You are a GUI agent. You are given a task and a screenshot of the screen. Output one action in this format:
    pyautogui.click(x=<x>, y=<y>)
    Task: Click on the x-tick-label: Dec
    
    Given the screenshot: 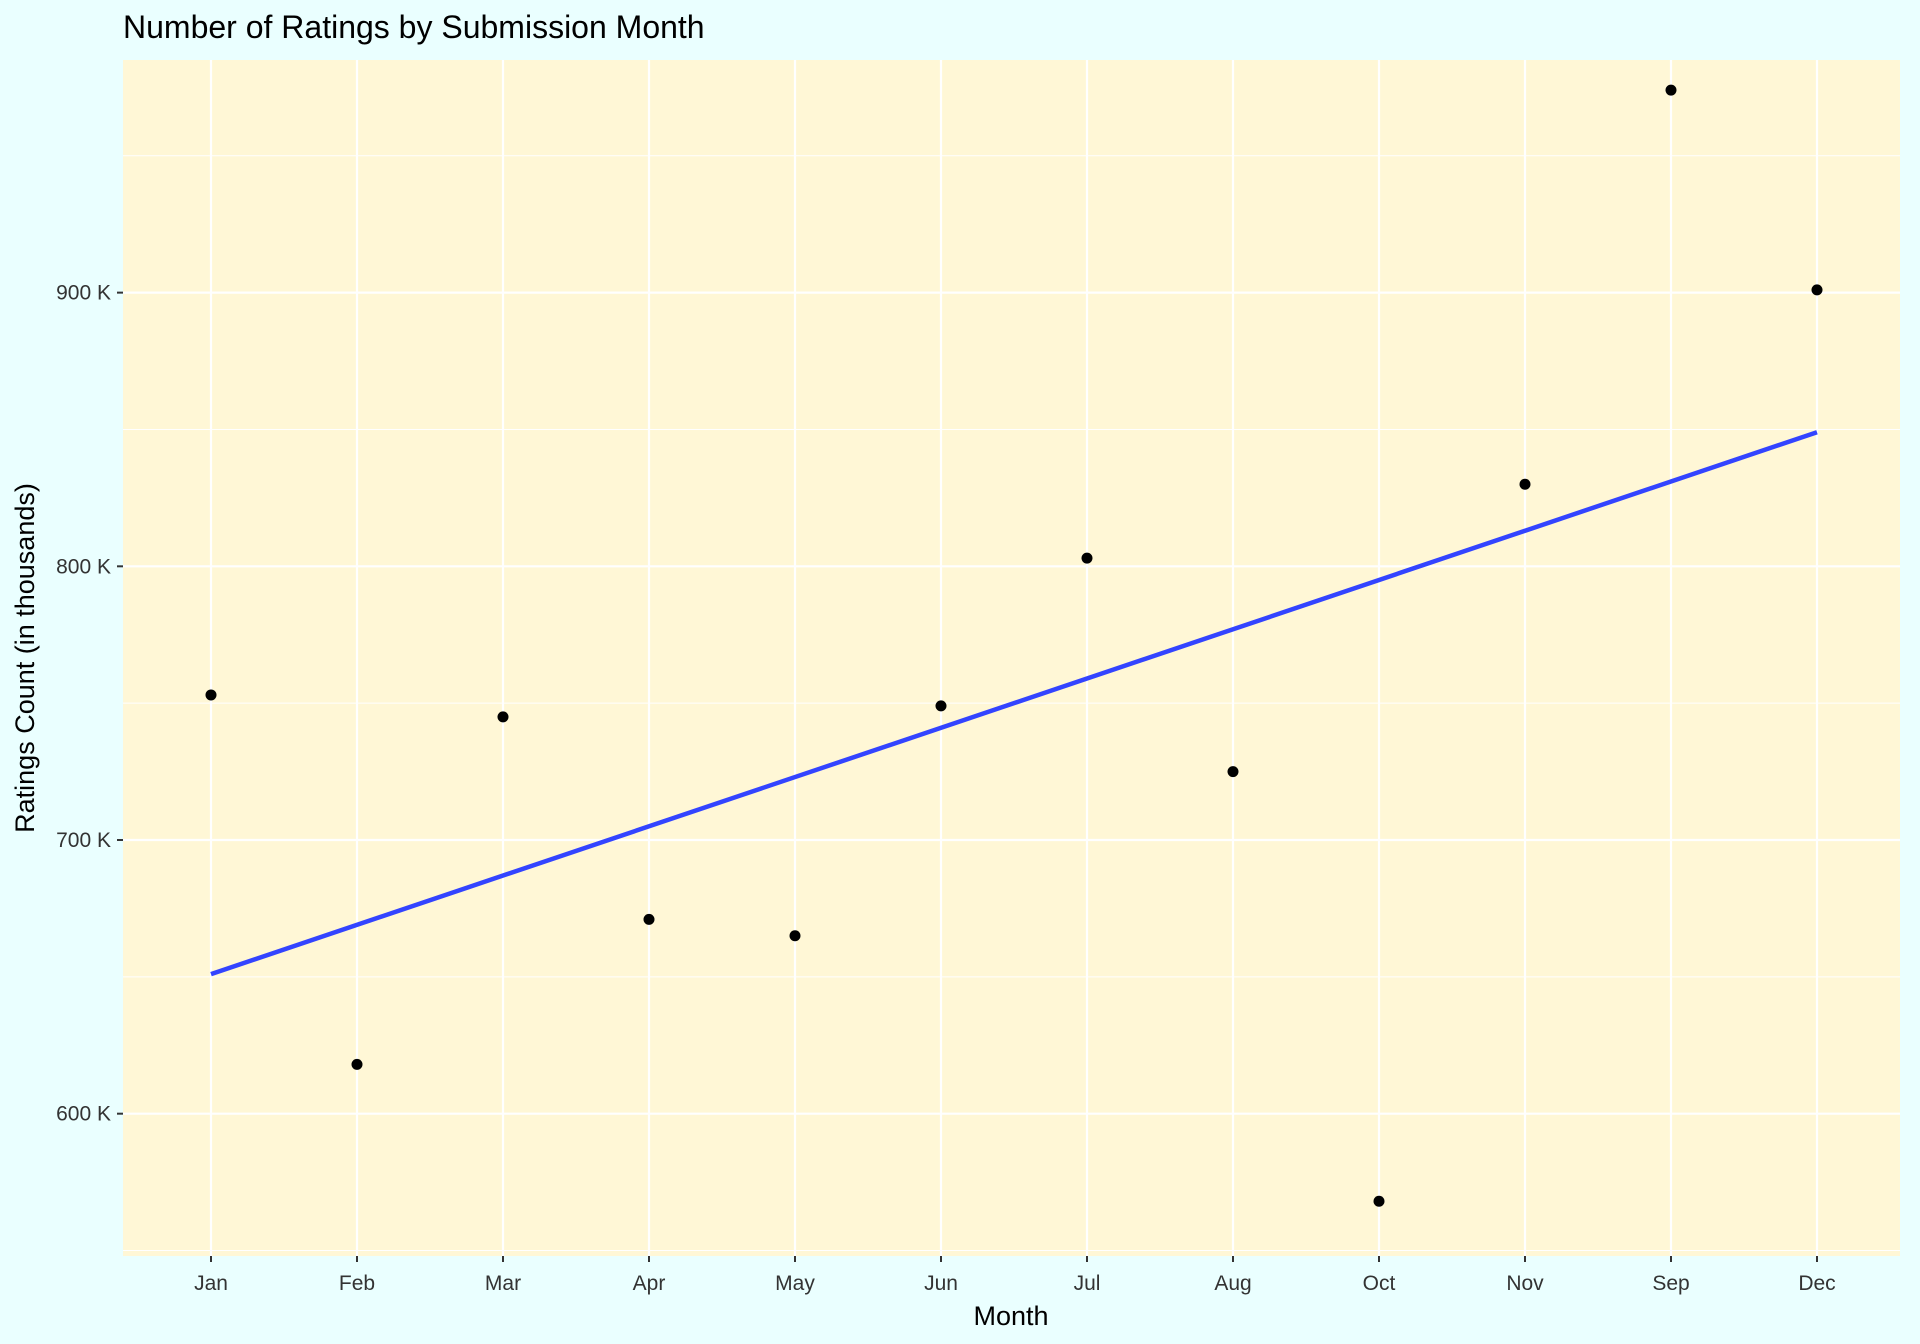 What is the action you would take?
    pyautogui.click(x=1816, y=1283)
    